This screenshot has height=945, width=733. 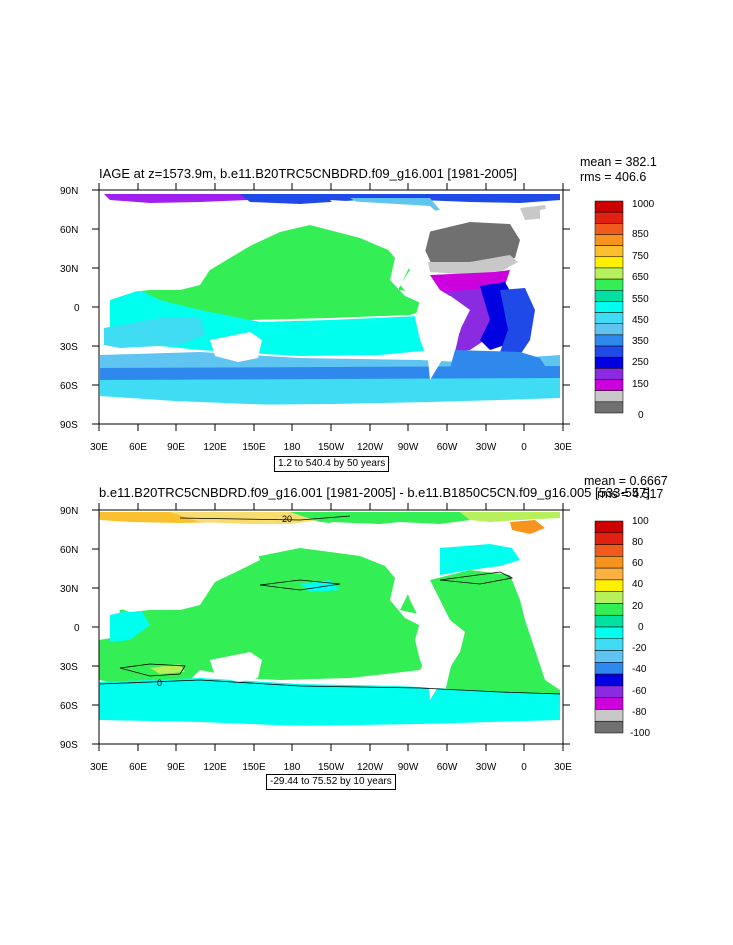 What do you see at coordinates (176, 447) in the screenshot?
I see `p1-lon-label: 90E` at bounding box center [176, 447].